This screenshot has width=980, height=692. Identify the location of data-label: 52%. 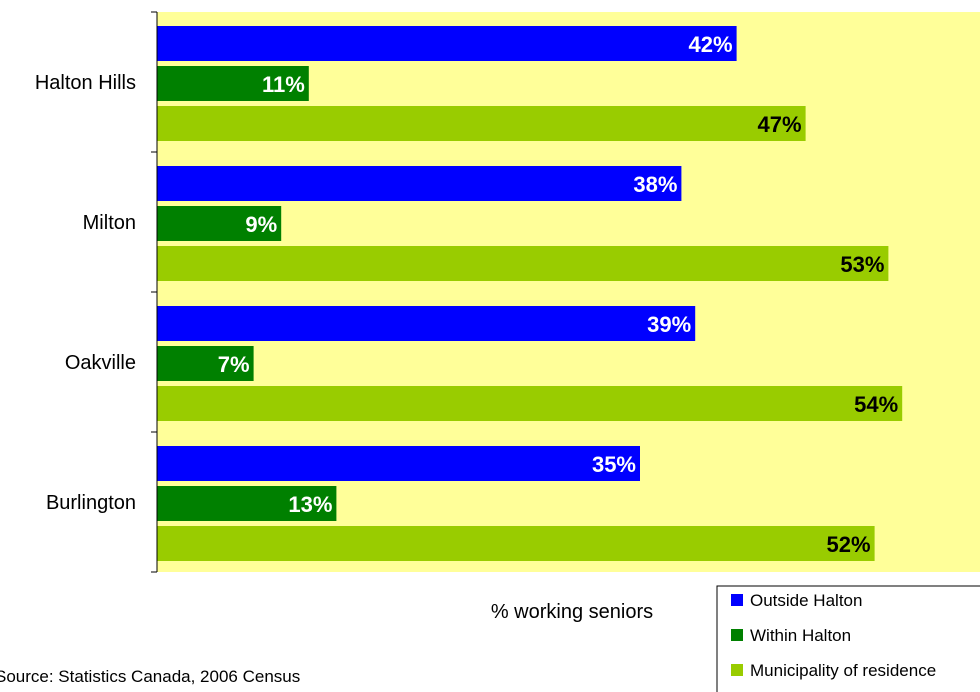
(849, 544).